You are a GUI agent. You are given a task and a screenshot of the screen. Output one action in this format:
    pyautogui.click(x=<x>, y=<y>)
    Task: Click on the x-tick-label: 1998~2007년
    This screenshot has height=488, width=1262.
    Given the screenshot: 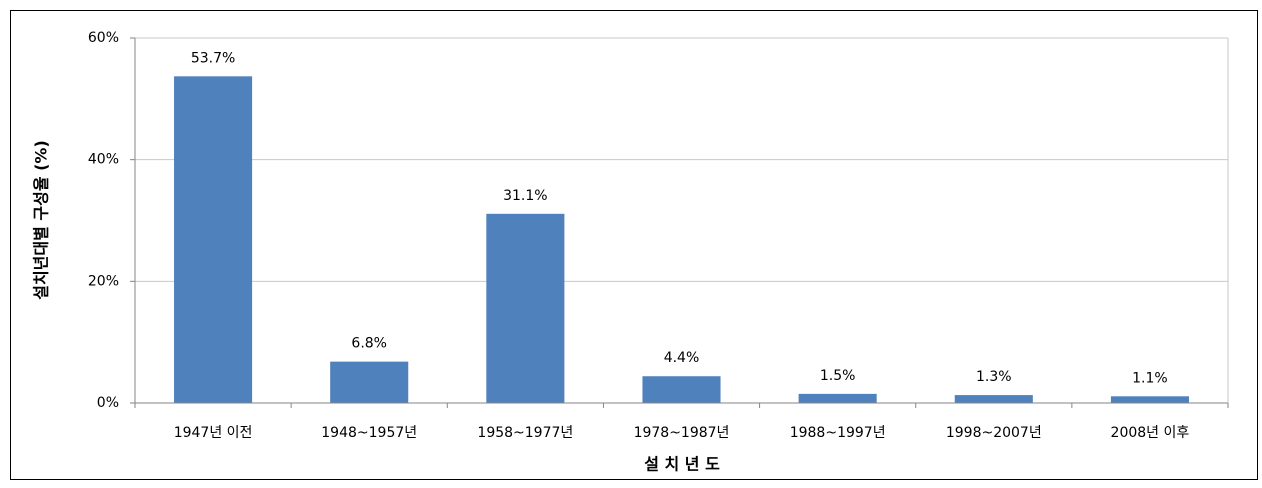 What is the action you would take?
    pyautogui.click(x=994, y=433)
    